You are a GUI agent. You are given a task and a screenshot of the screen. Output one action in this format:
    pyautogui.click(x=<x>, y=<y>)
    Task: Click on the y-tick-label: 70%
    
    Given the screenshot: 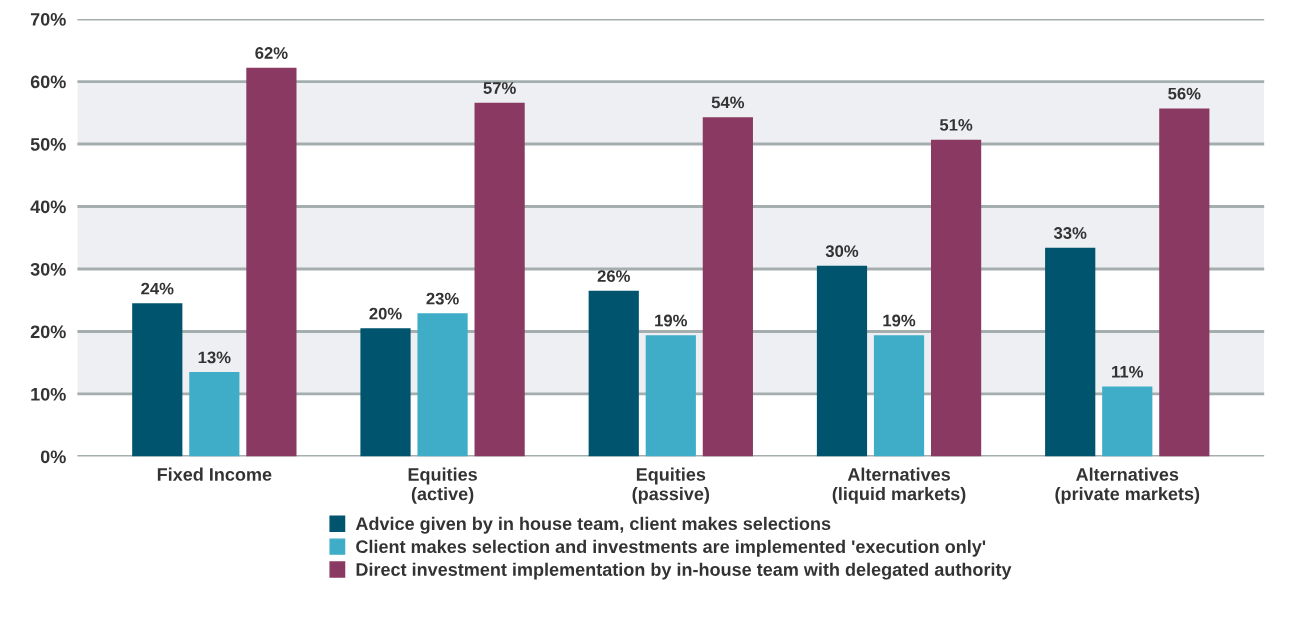 What is the action you would take?
    pyautogui.click(x=48, y=19)
    